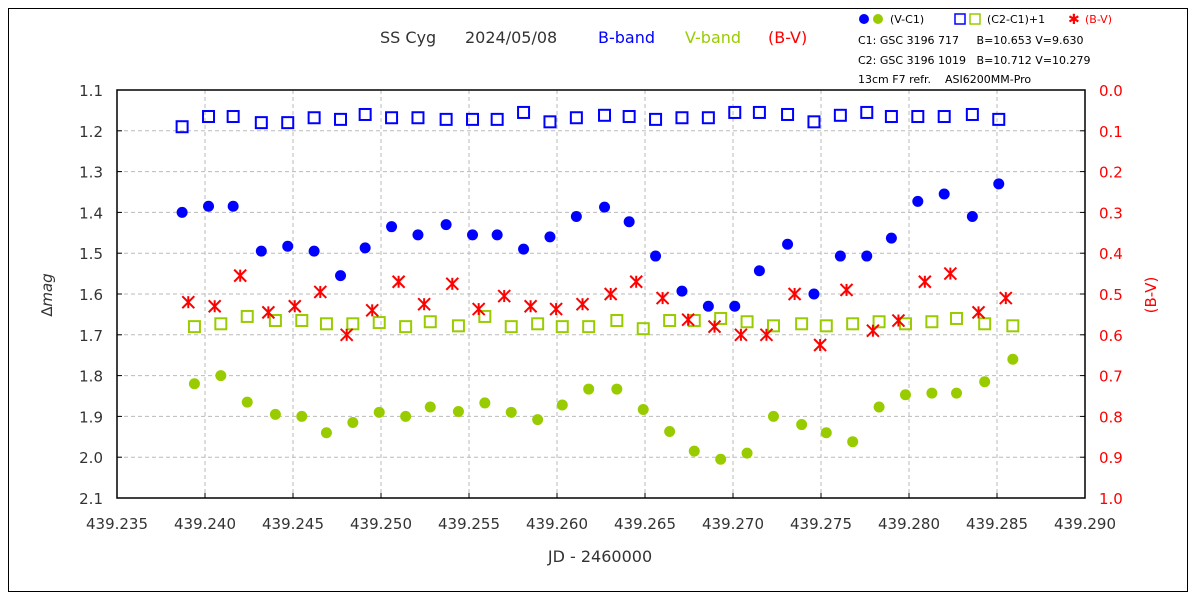 This screenshot has height=600, width=1200. What do you see at coordinates (599, 556) in the screenshot?
I see `x-axis-label: JD - 2460000` at bounding box center [599, 556].